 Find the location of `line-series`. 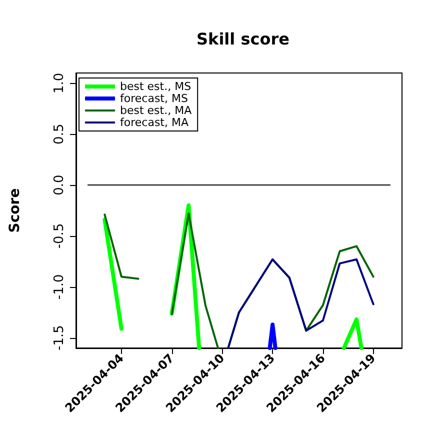

line-series is located at coordinates (300, 303).